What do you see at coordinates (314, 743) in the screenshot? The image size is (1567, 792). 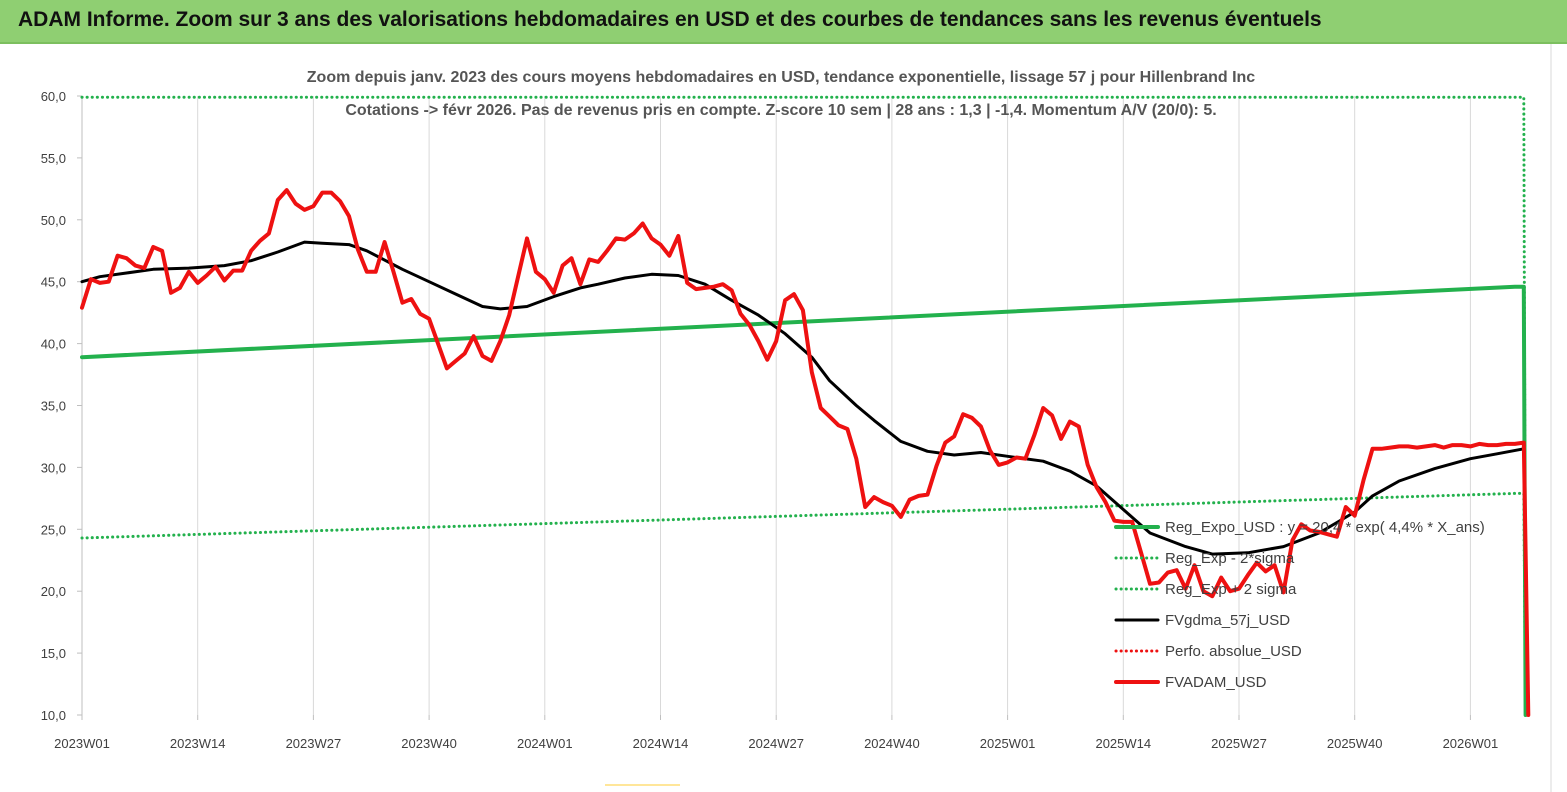 I see `x-tick-label: 2023W27` at bounding box center [314, 743].